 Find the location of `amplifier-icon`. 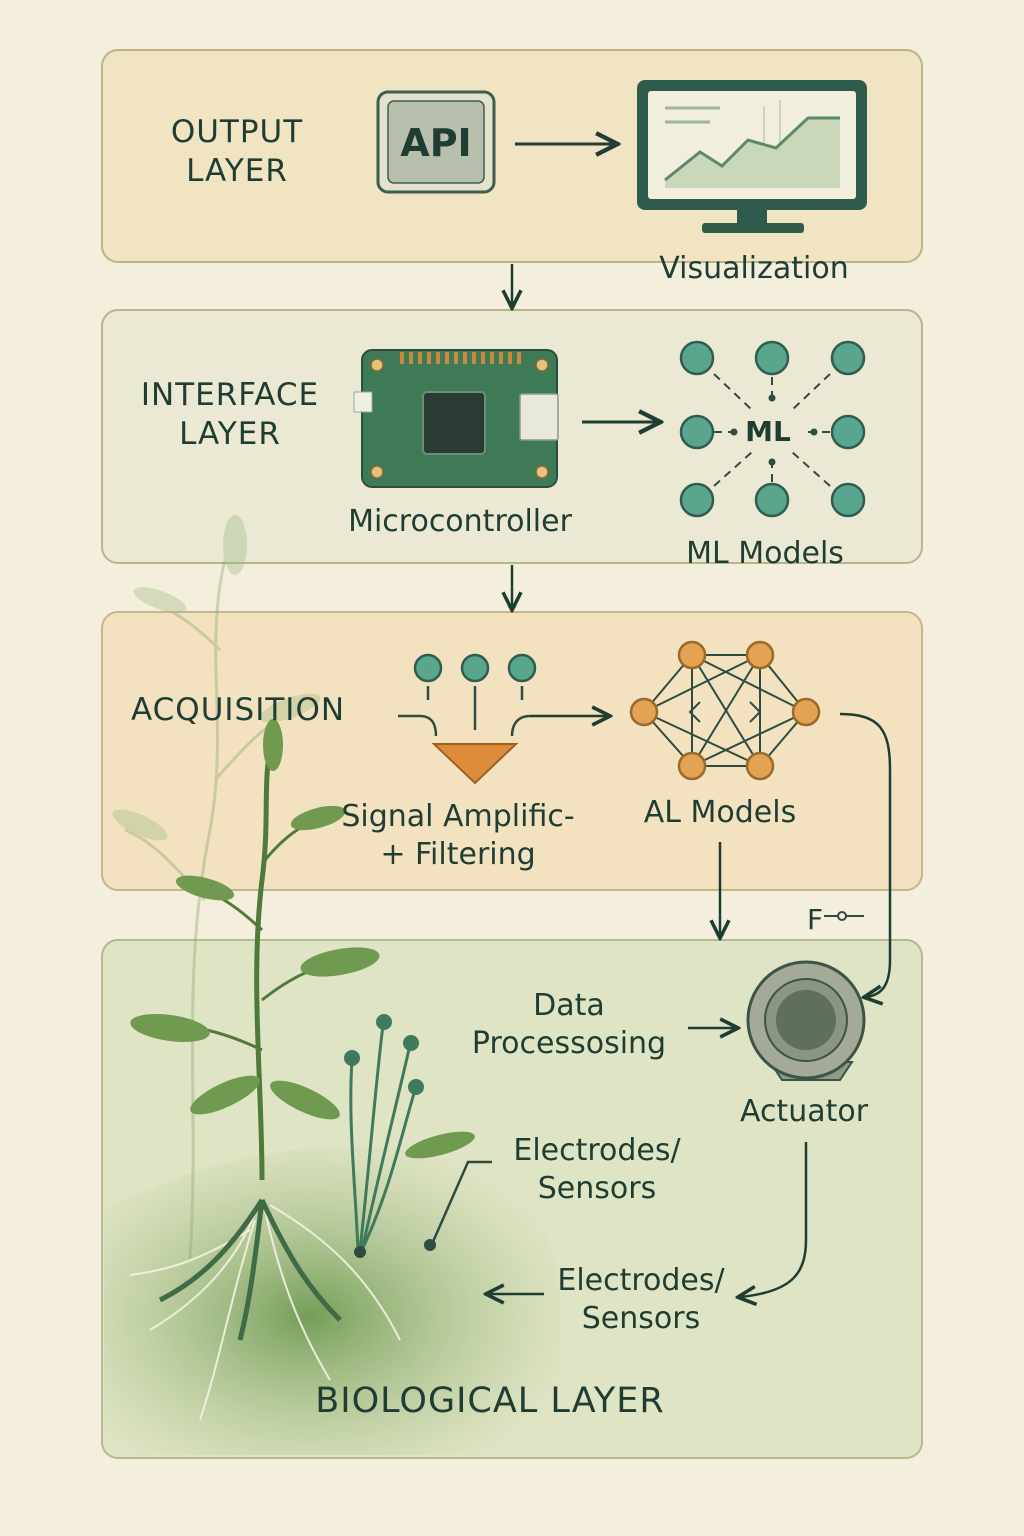

amplifier-icon is located at coordinates (475, 764).